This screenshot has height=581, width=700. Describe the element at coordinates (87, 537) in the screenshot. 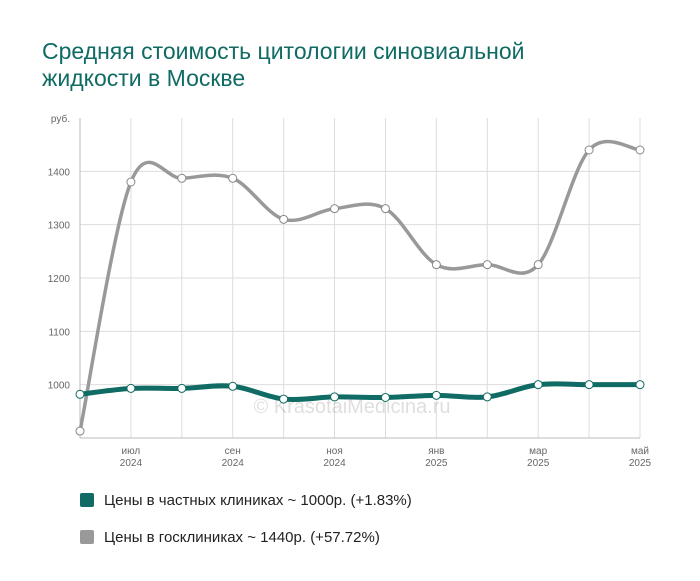

I see `legend-swatch-public` at that location.